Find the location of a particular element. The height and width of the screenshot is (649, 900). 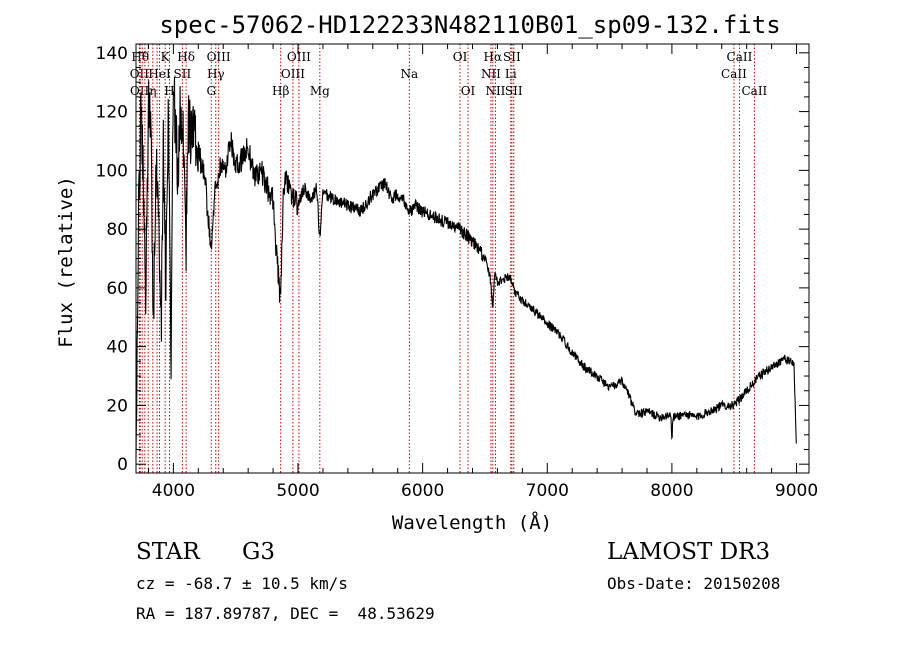

line-label: Mg is located at coordinates (320, 91).